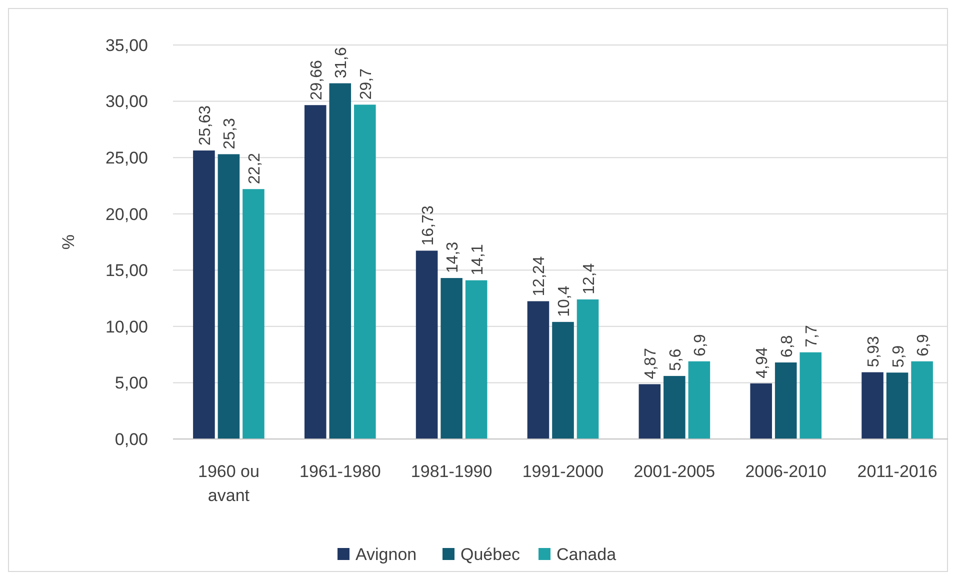  What do you see at coordinates (477, 260) in the screenshot?
I see `data-label: 14,1` at bounding box center [477, 260].